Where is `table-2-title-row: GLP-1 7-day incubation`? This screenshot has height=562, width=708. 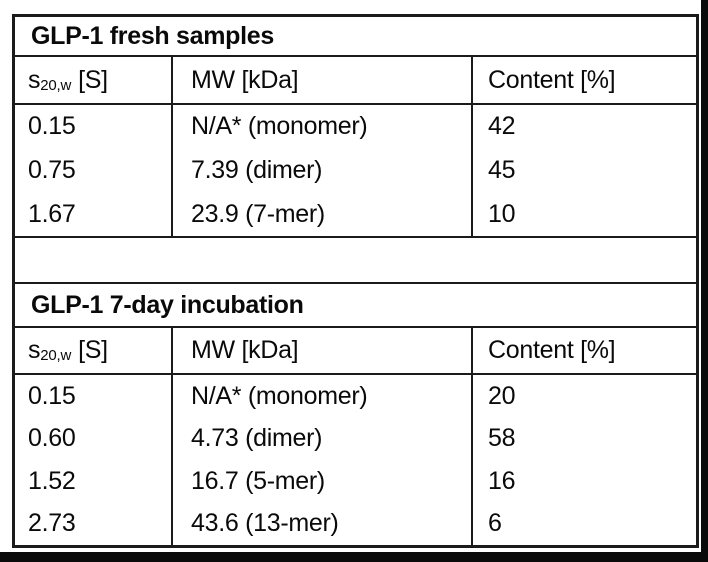
table-2-title-row: GLP-1 7-day incubation is located at coordinates (355, 306).